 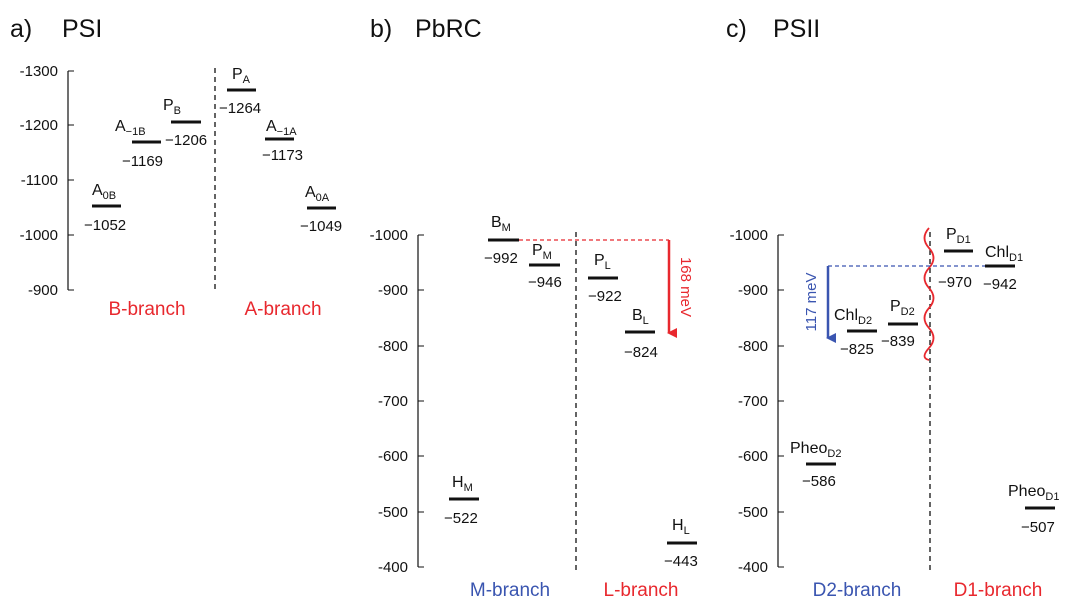 What do you see at coordinates (240, 108) in the screenshot?
I see `level-value: −1264` at bounding box center [240, 108].